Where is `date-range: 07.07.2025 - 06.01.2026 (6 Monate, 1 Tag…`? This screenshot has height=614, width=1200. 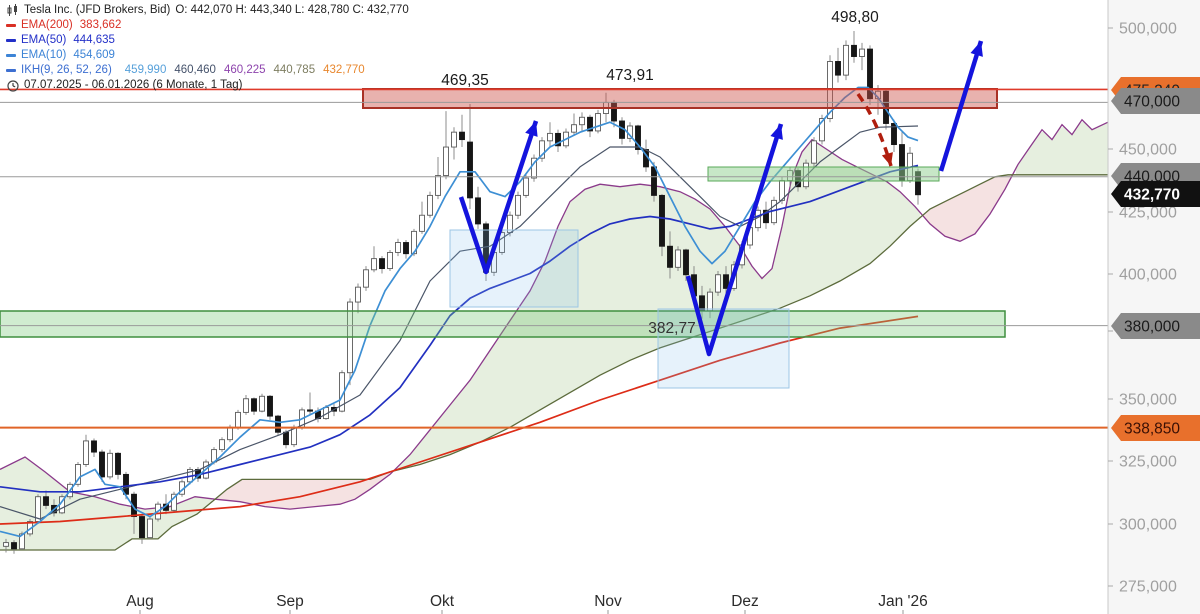
date-range: 07.07.2025 - 06.01.2026 (6 Monate, 1 Tag… is located at coordinates (133, 85).